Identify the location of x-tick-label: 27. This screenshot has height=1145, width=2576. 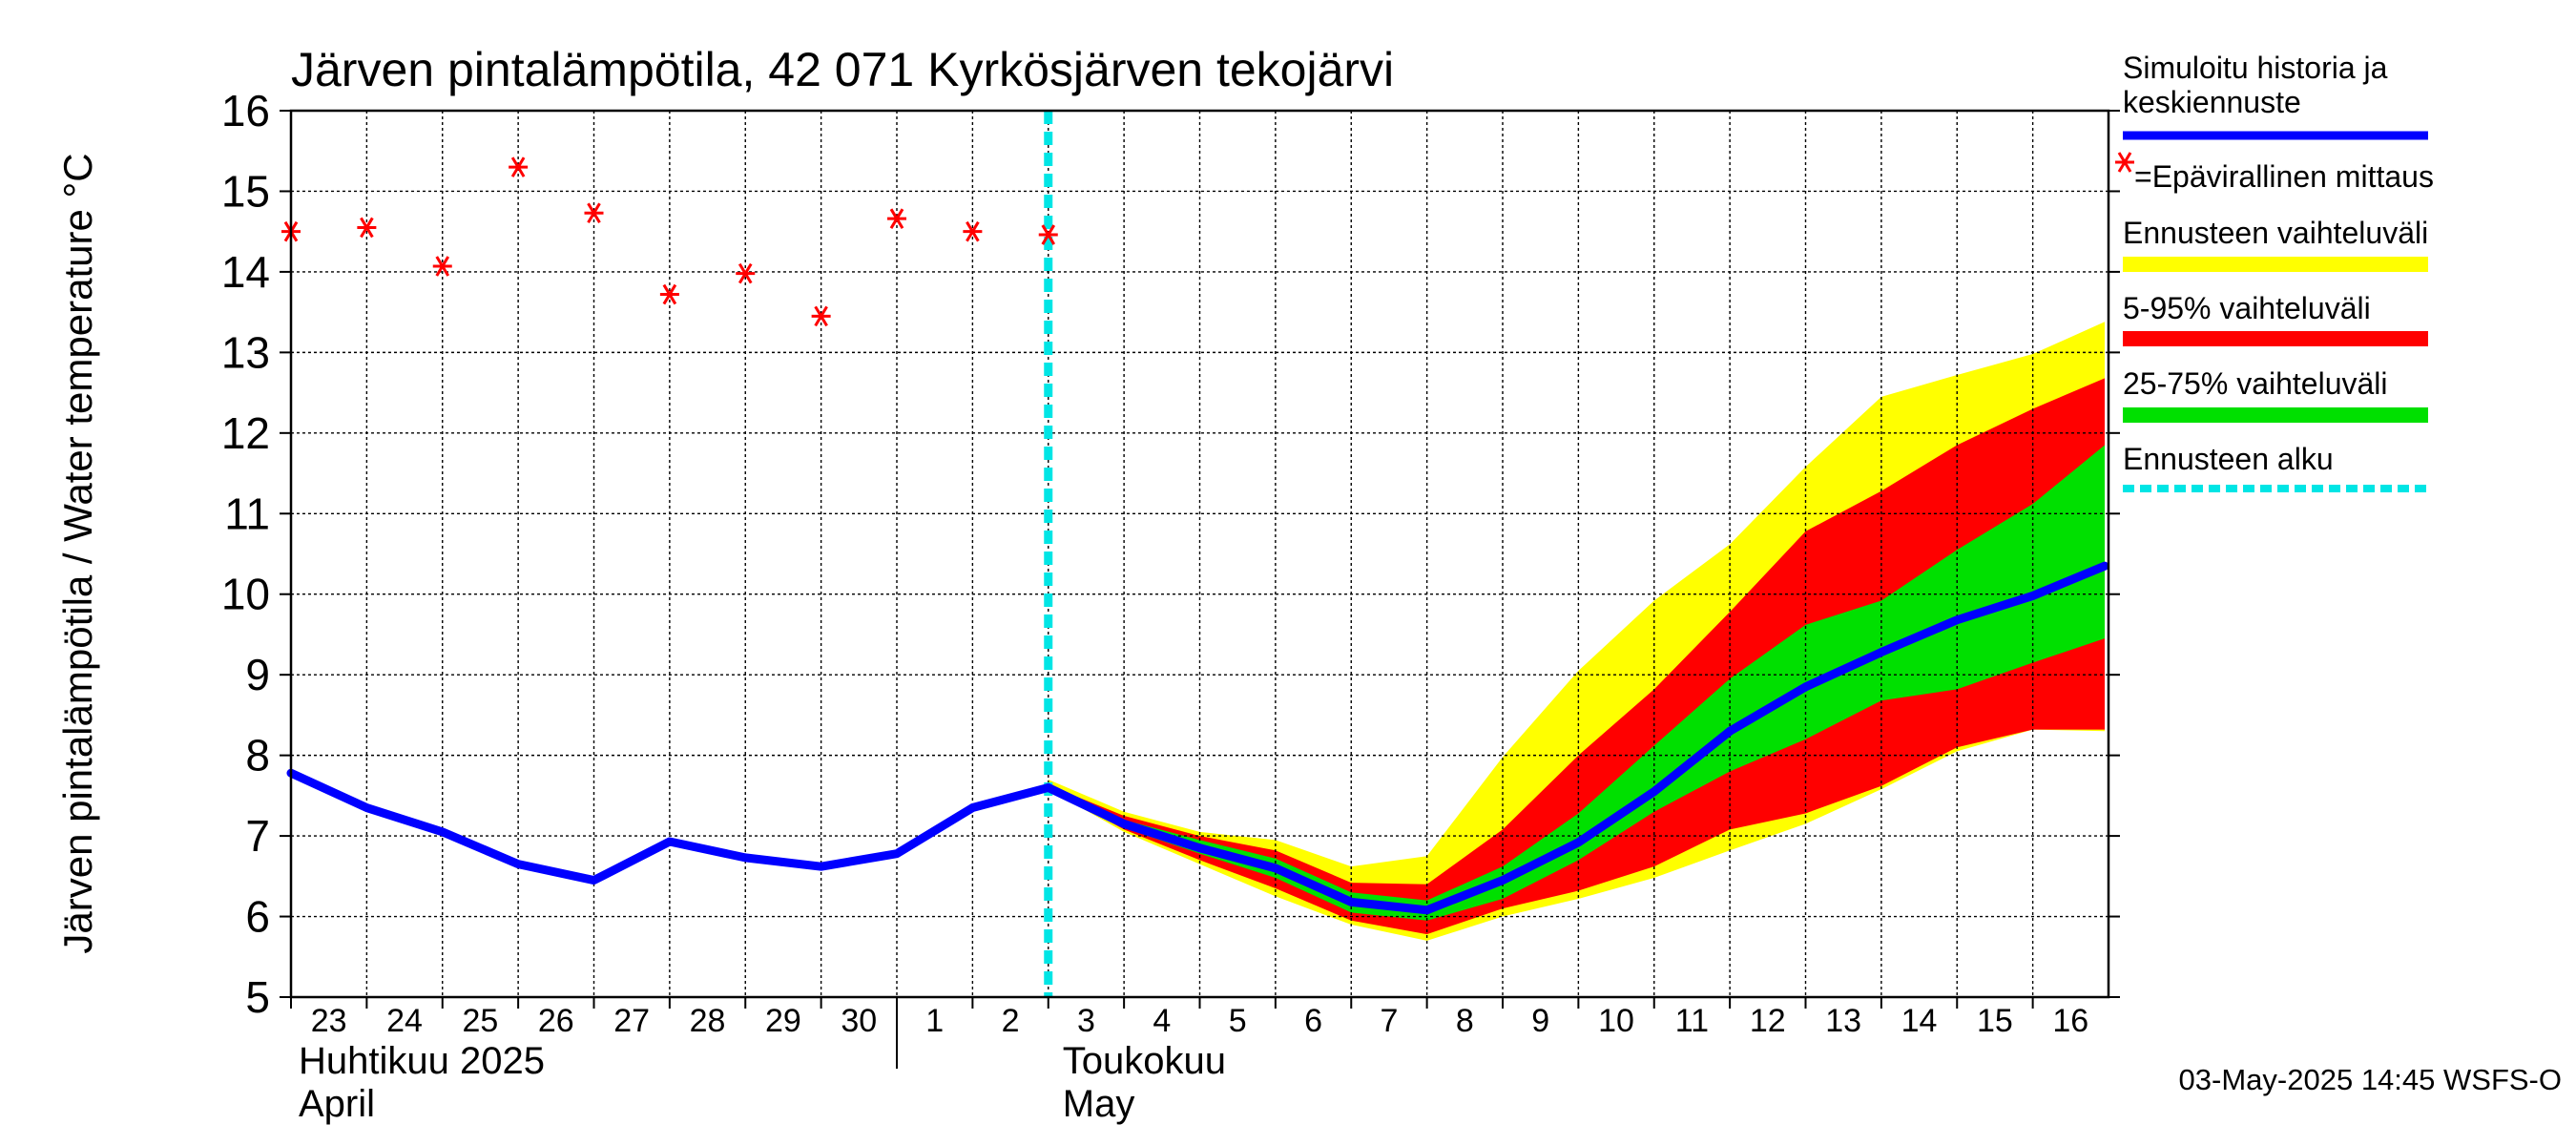
(631, 1021).